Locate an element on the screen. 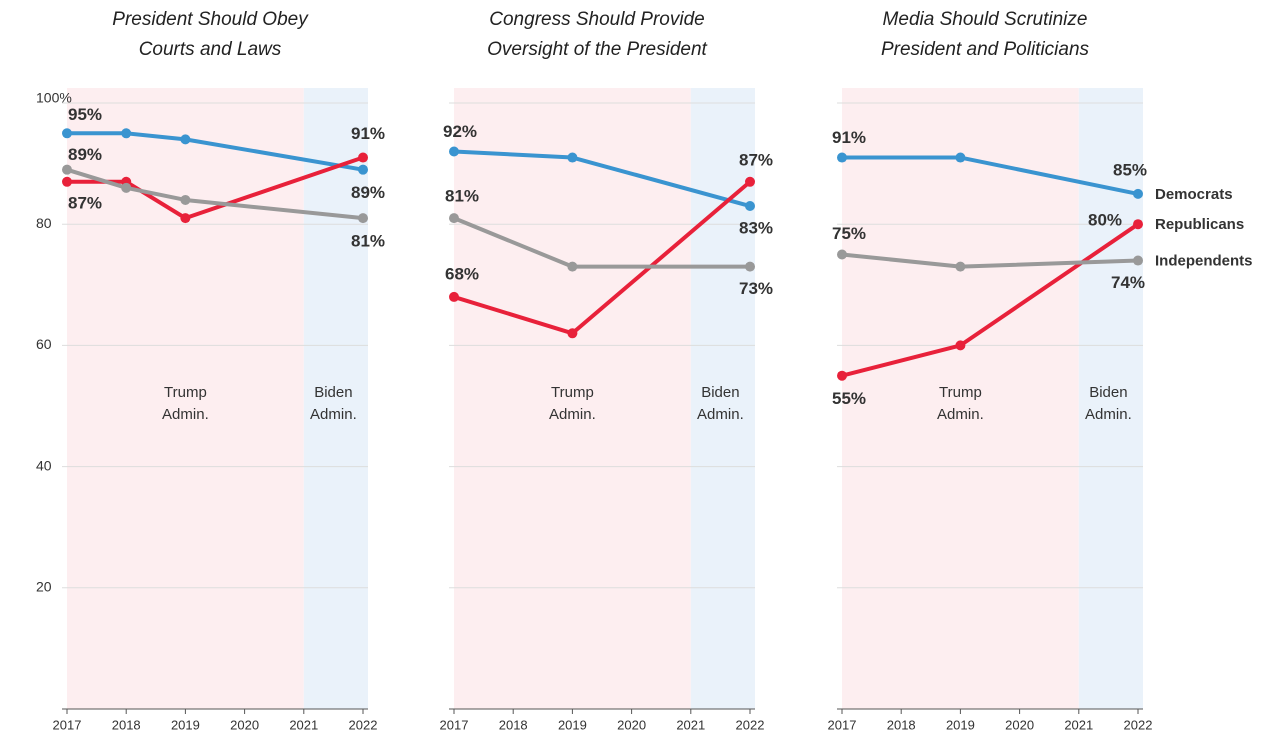 Image resolution: width=1267 pixels, height=740 pixels. legend-entry: Independents is located at coordinates (1204, 261).